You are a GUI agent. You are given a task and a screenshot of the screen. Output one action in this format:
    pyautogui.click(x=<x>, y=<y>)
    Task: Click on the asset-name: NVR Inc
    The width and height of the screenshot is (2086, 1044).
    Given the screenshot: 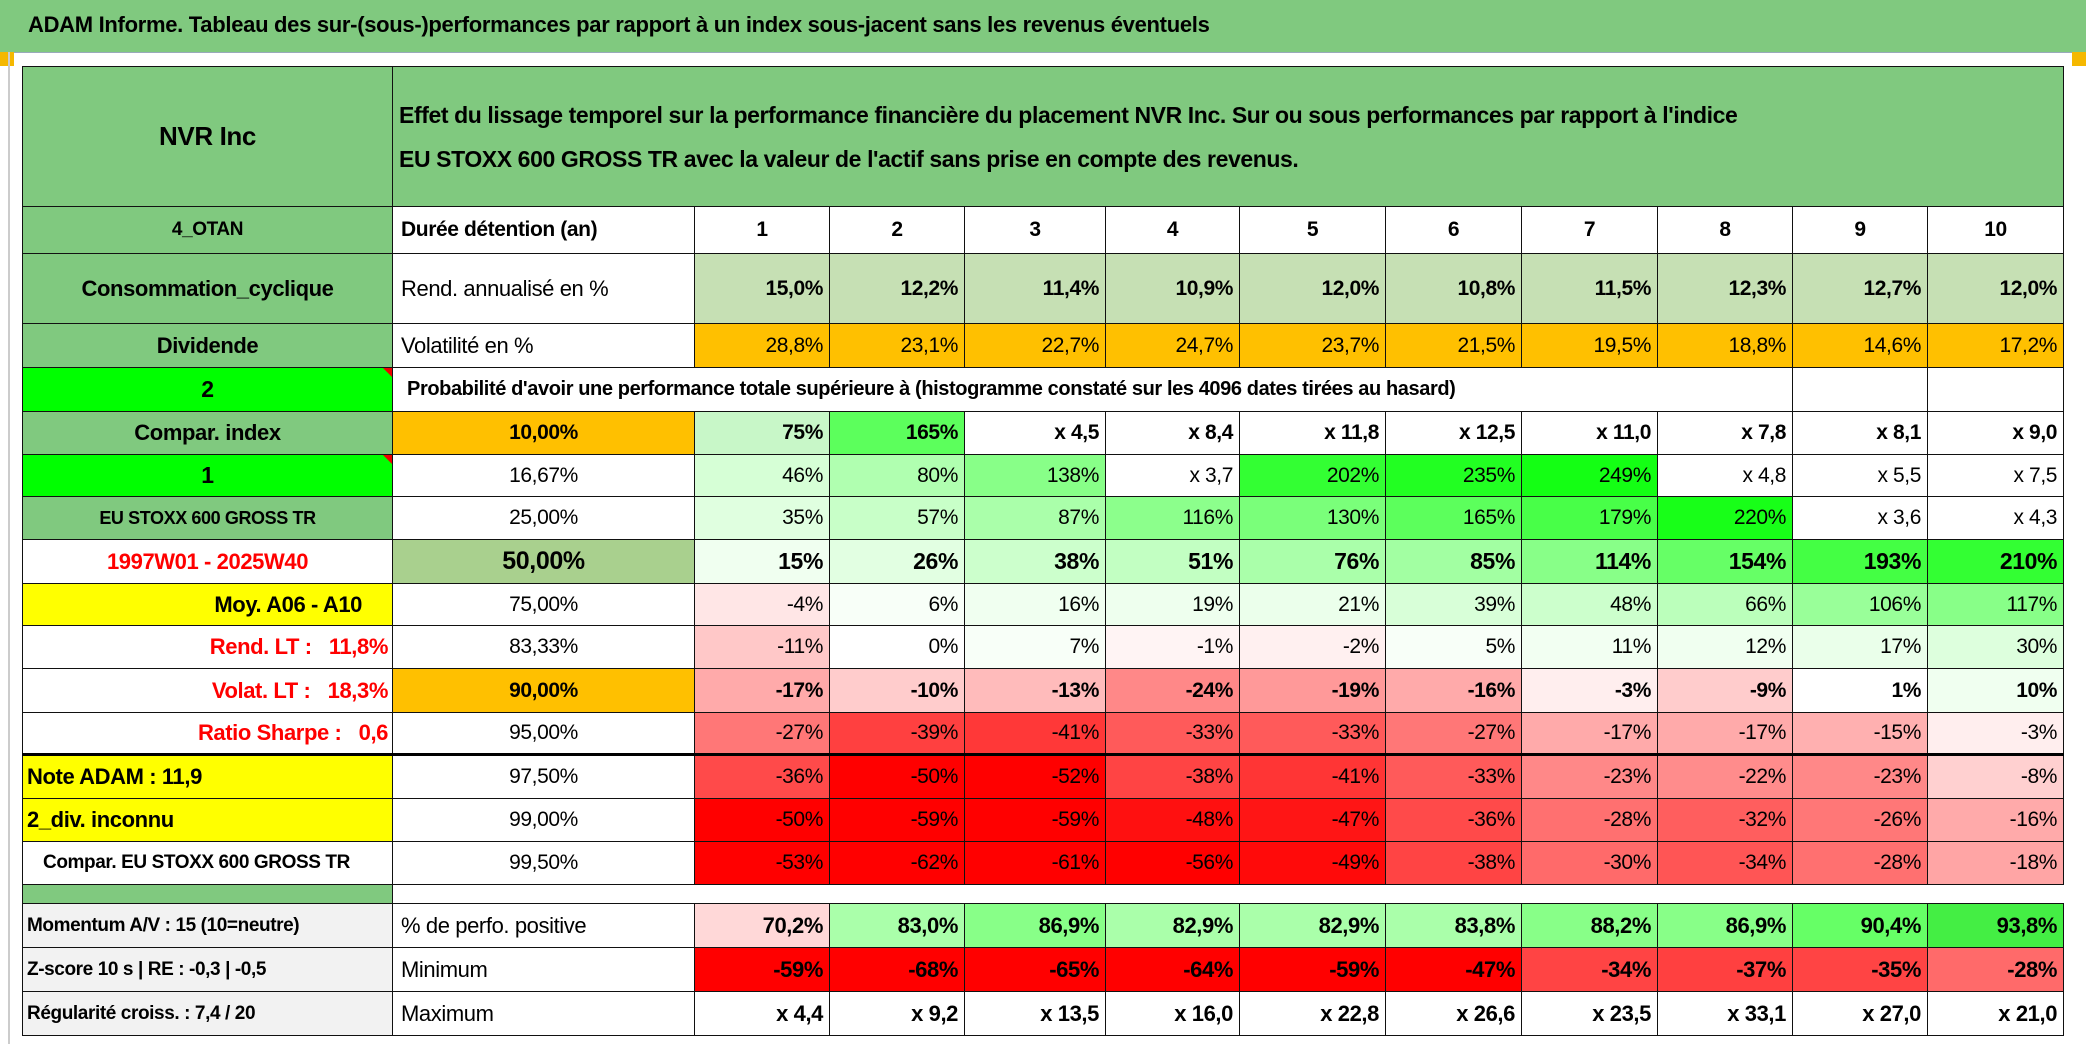 What is the action you would take?
    pyautogui.click(x=207, y=136)
    